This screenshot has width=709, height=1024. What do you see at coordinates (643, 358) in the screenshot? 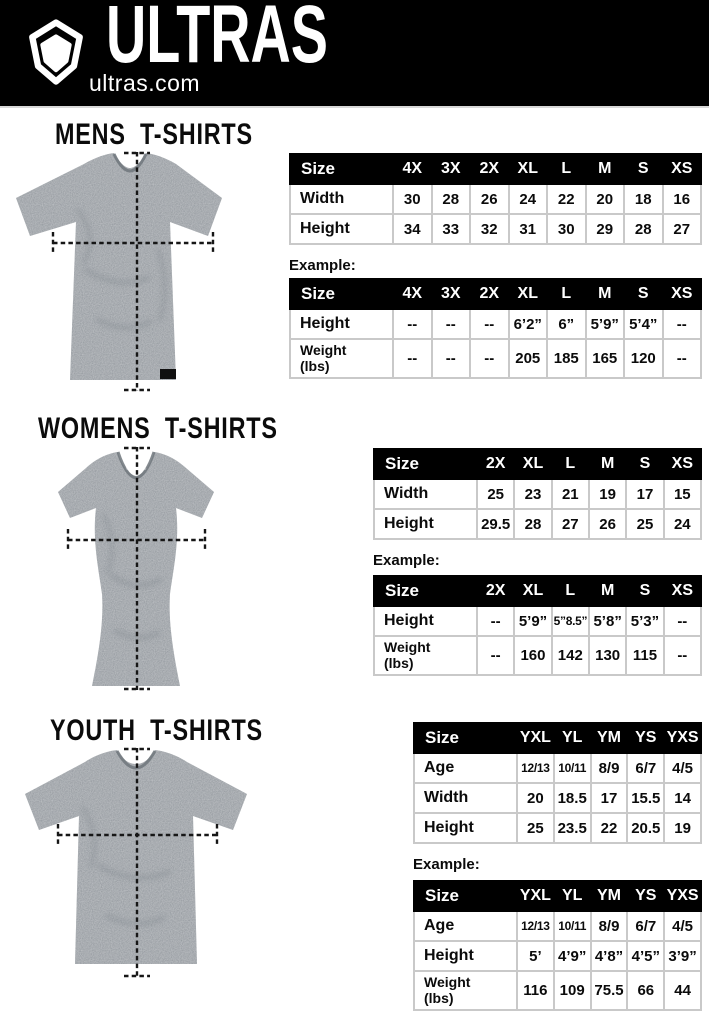
I see `size-value: 120` at bounding box center [643, 358].